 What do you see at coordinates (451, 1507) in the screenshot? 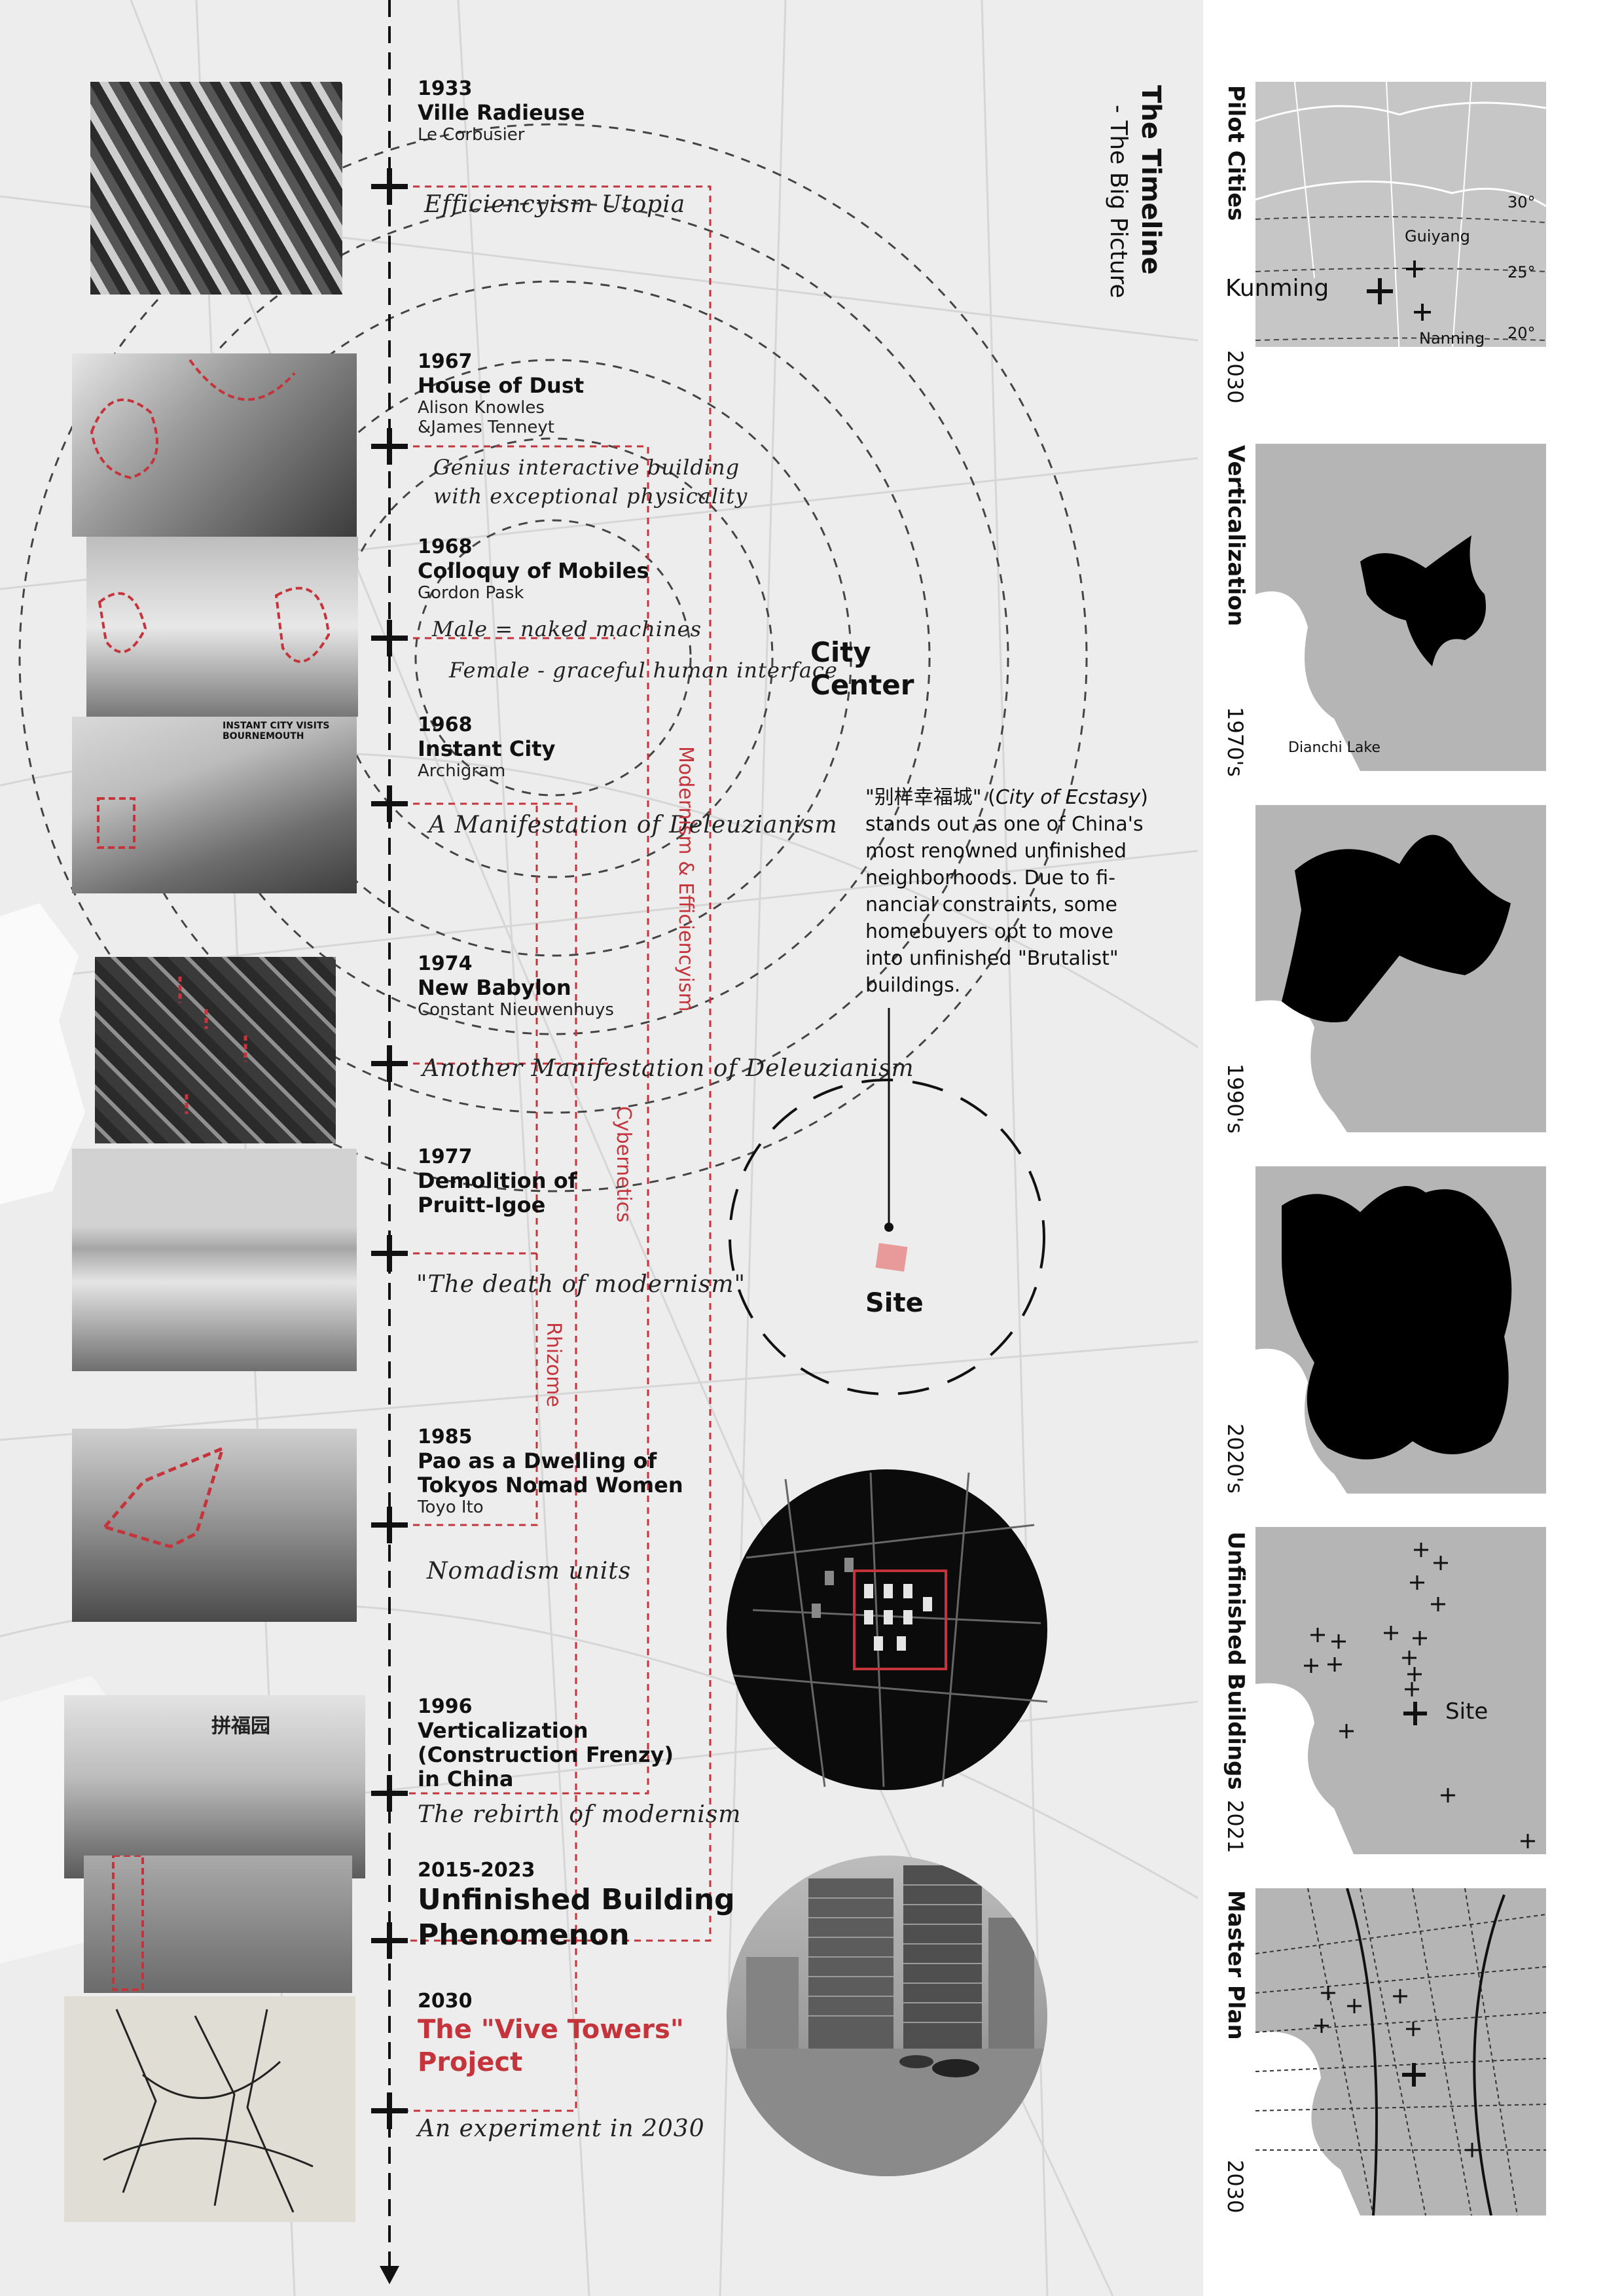
I see `entry-author: Toyo Ito` at bounding box center [451, 1507].